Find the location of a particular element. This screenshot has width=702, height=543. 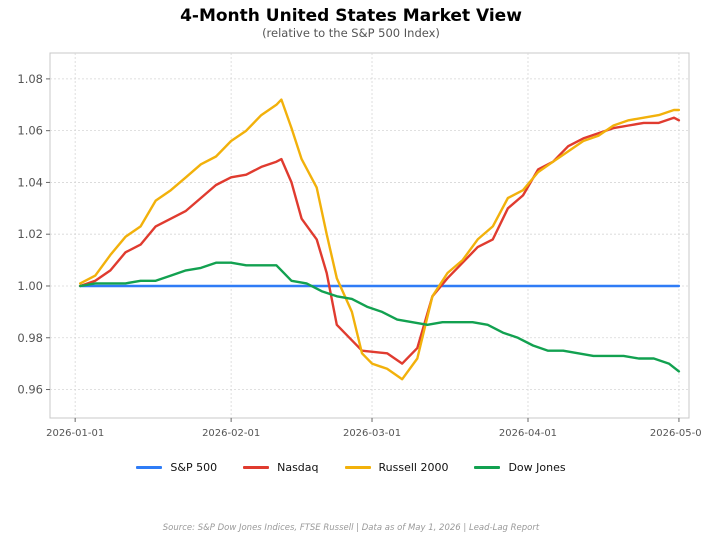

y-tick-label: 1.04 is located at coordinates (30, 182).